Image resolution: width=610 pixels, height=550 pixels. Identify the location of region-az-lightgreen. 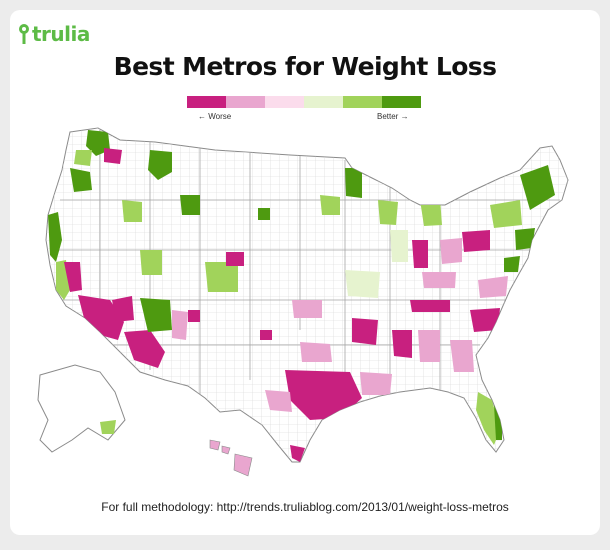
(180, 325).